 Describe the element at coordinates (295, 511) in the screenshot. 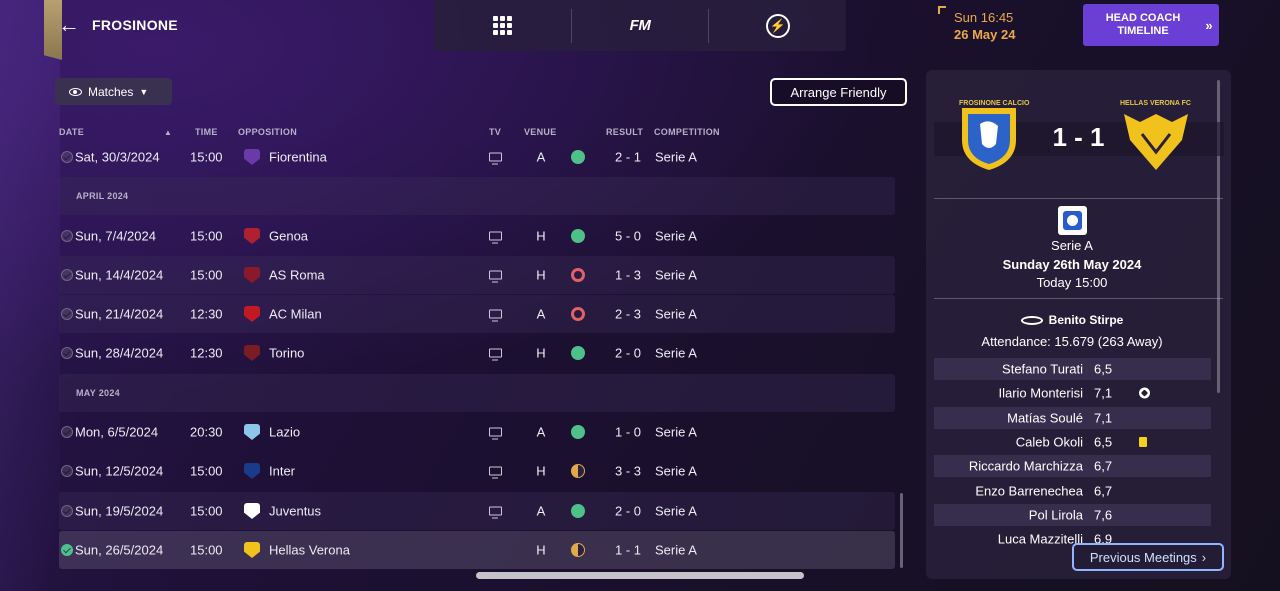

I see `fixture-opposition: Juventus` at that location.